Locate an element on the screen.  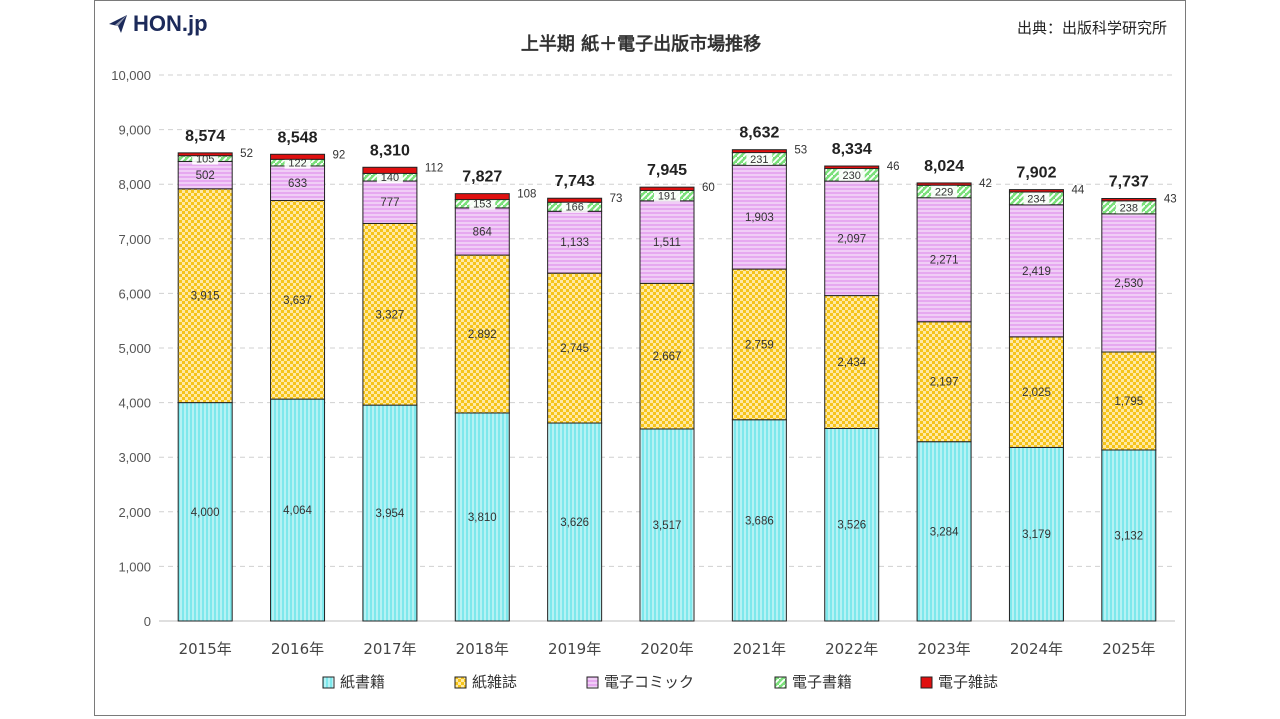
total-label: 7,902 is located at coordinates (1036, 173).